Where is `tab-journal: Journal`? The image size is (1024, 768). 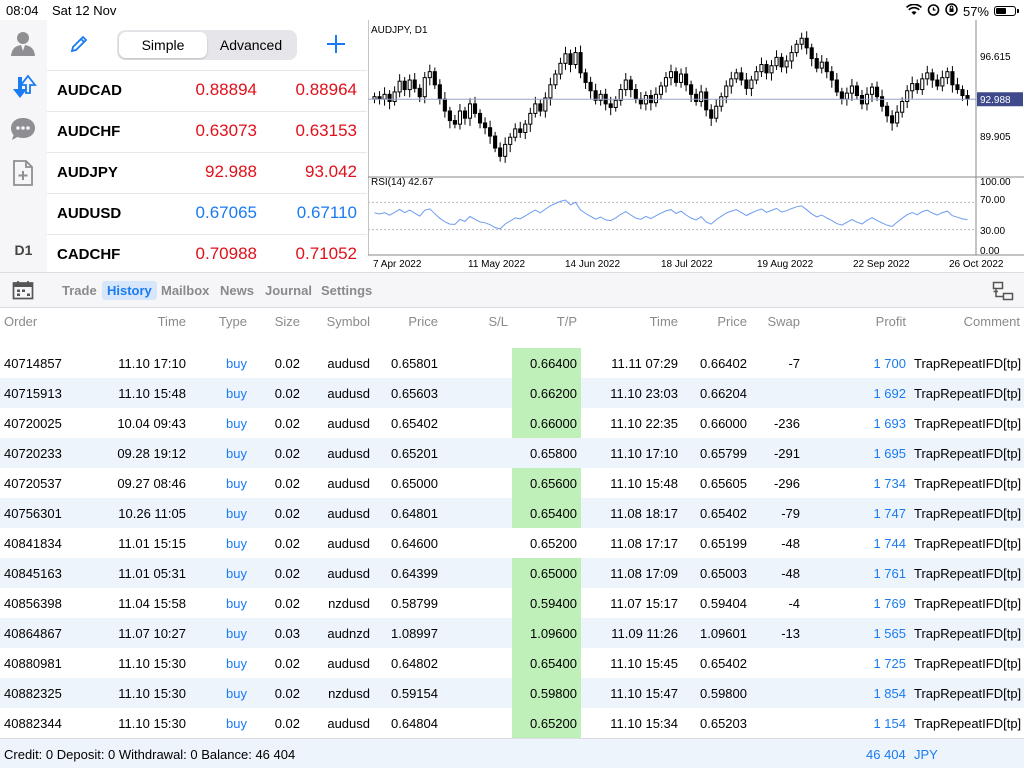
tab-journal: Journal is located at coordinates (288, 290).